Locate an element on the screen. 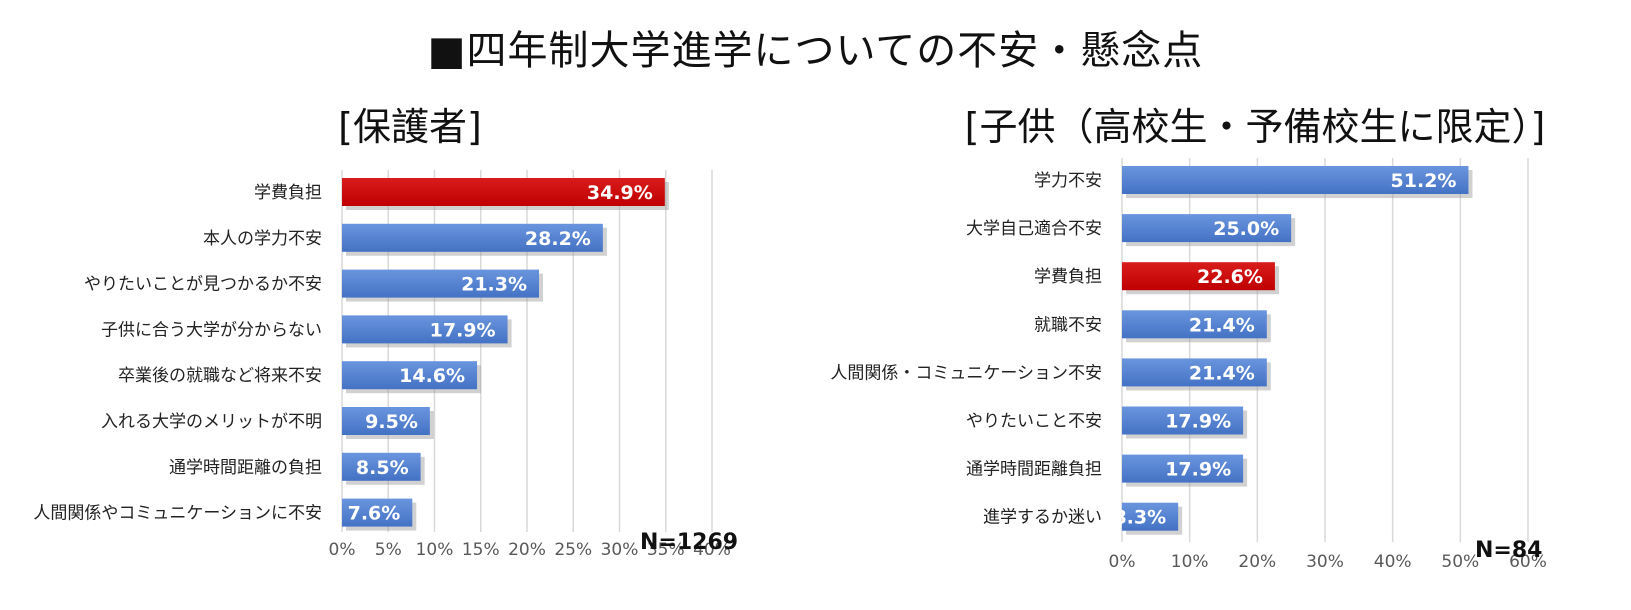 This screenshot has height=610, width=1631. value-label: 51.2% is located at coordinates (1424, 181).